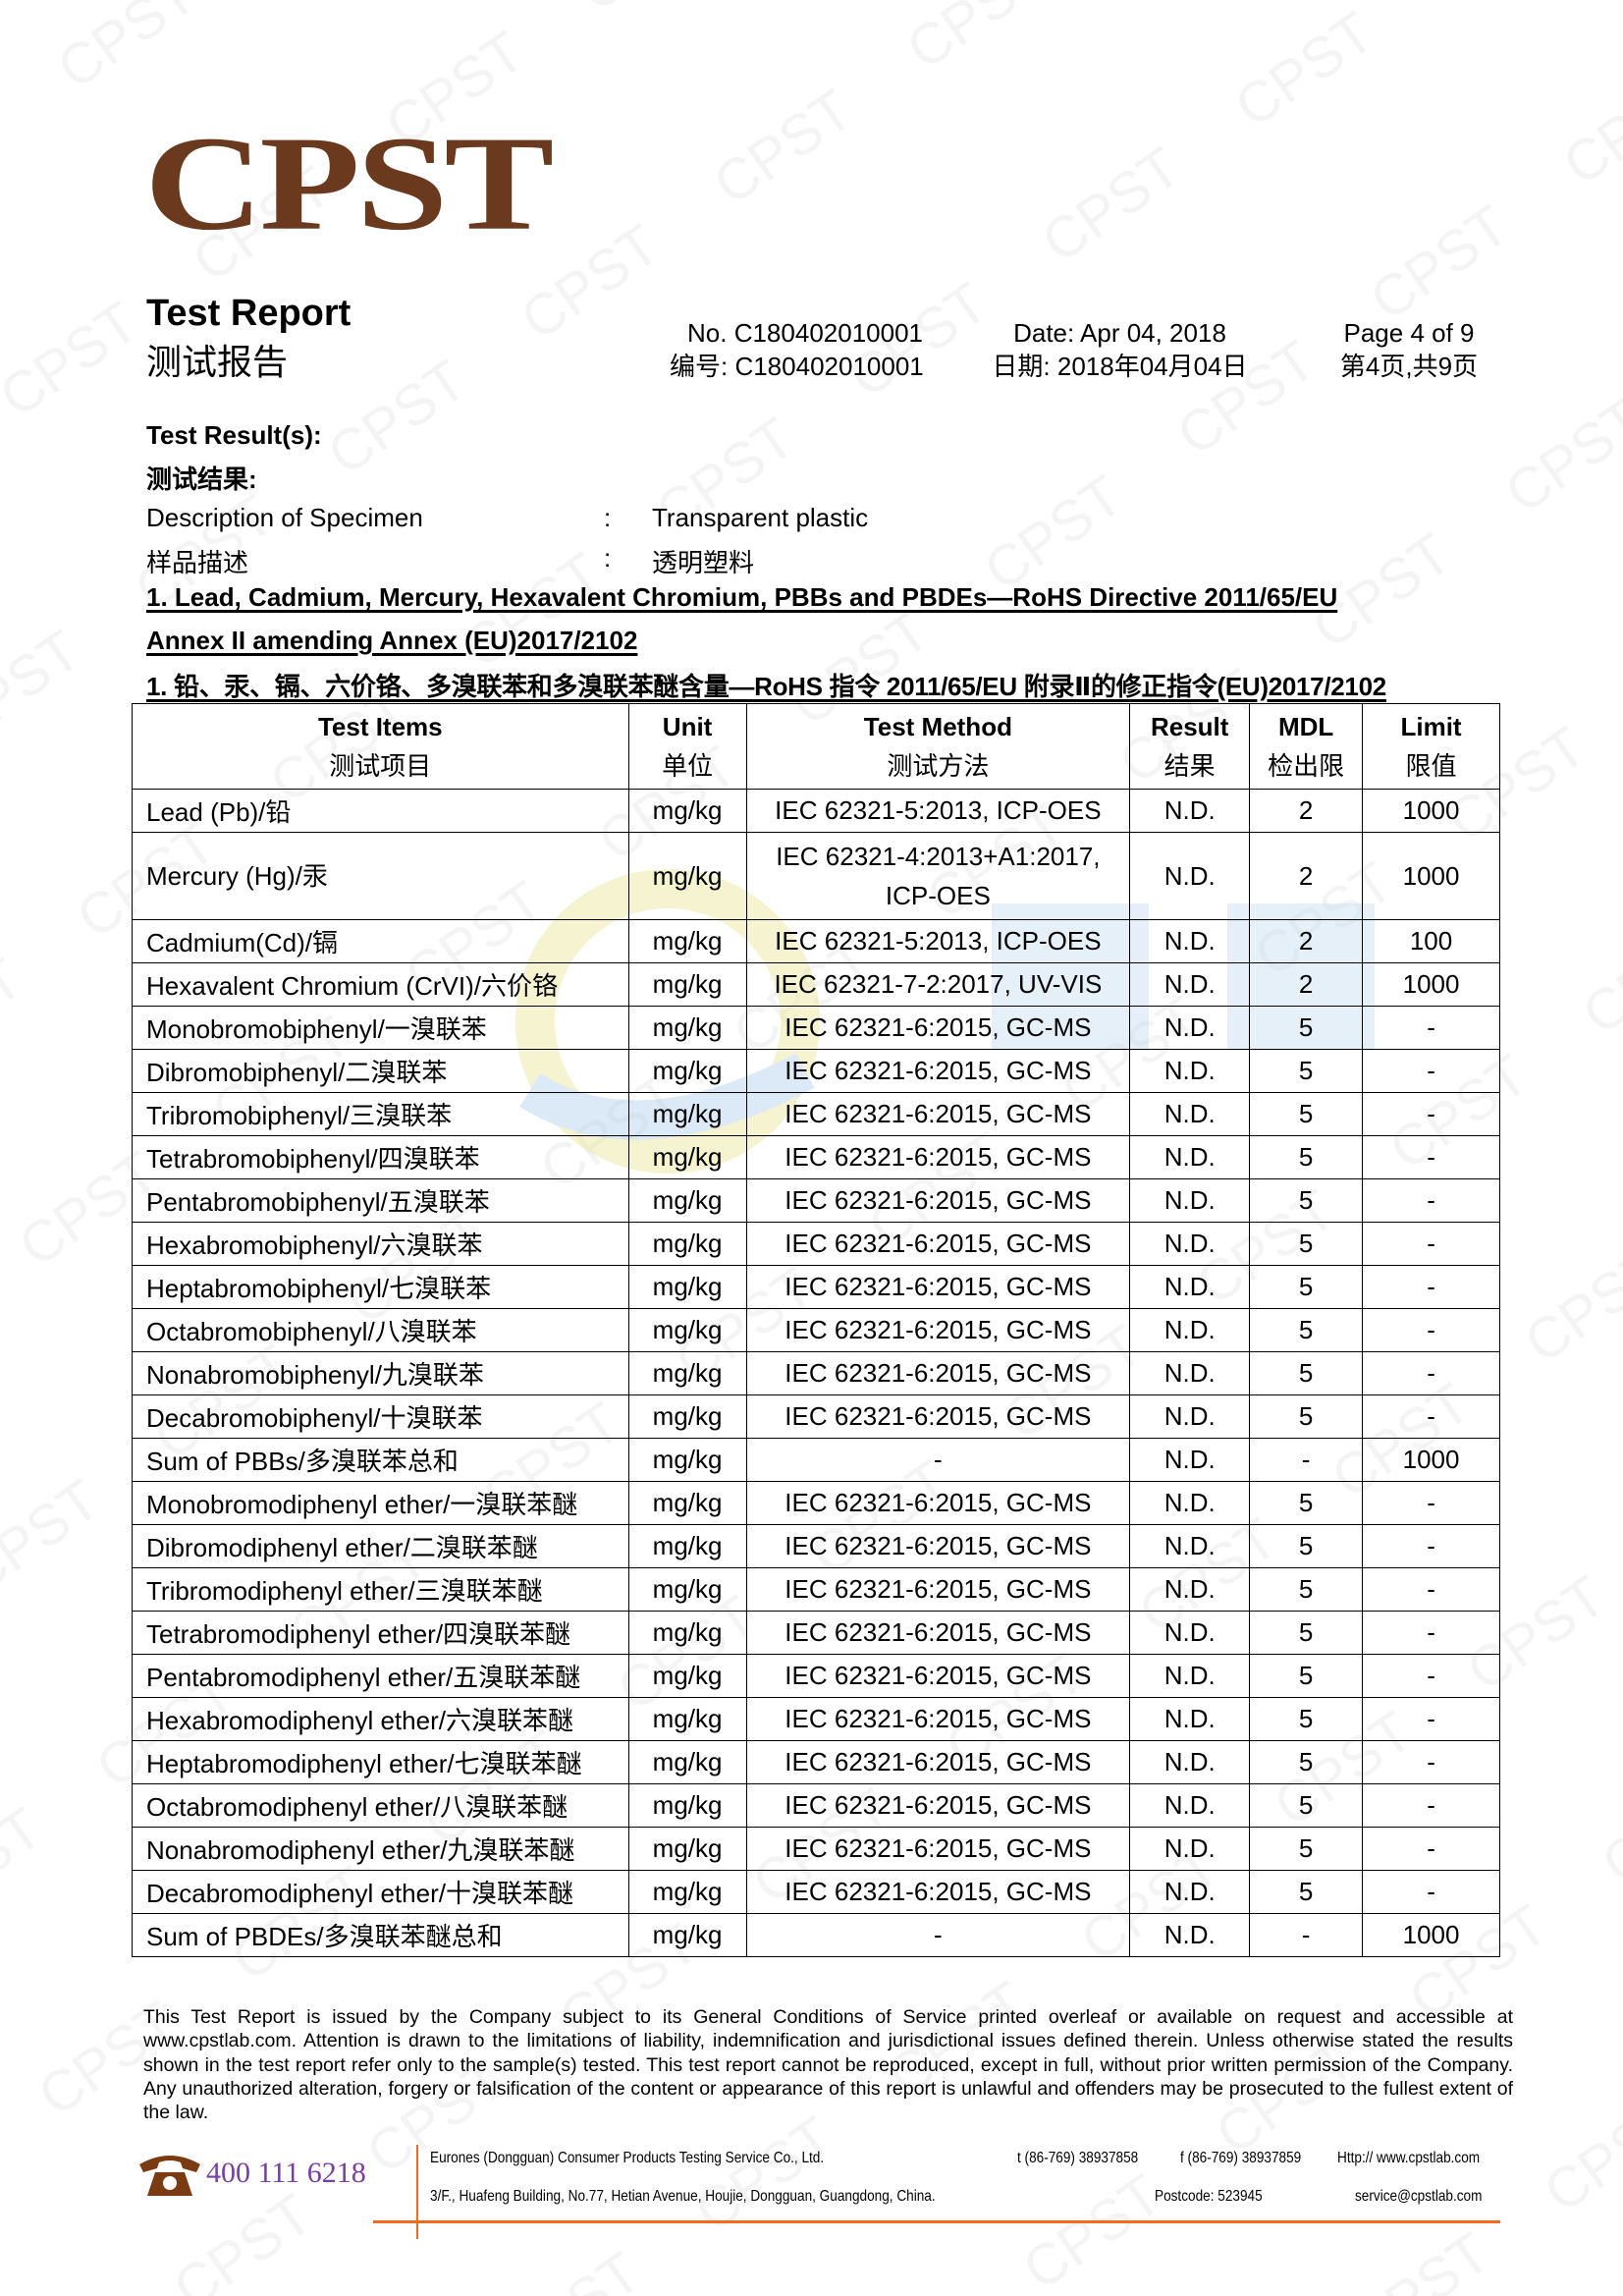 Image resolution: width=1623 pixels, height=2296 pixels. Describe the element at coordinates (1409, 2158) in the screenshot. I see `website-link: Http:// www.cpstlab.com` at that location.